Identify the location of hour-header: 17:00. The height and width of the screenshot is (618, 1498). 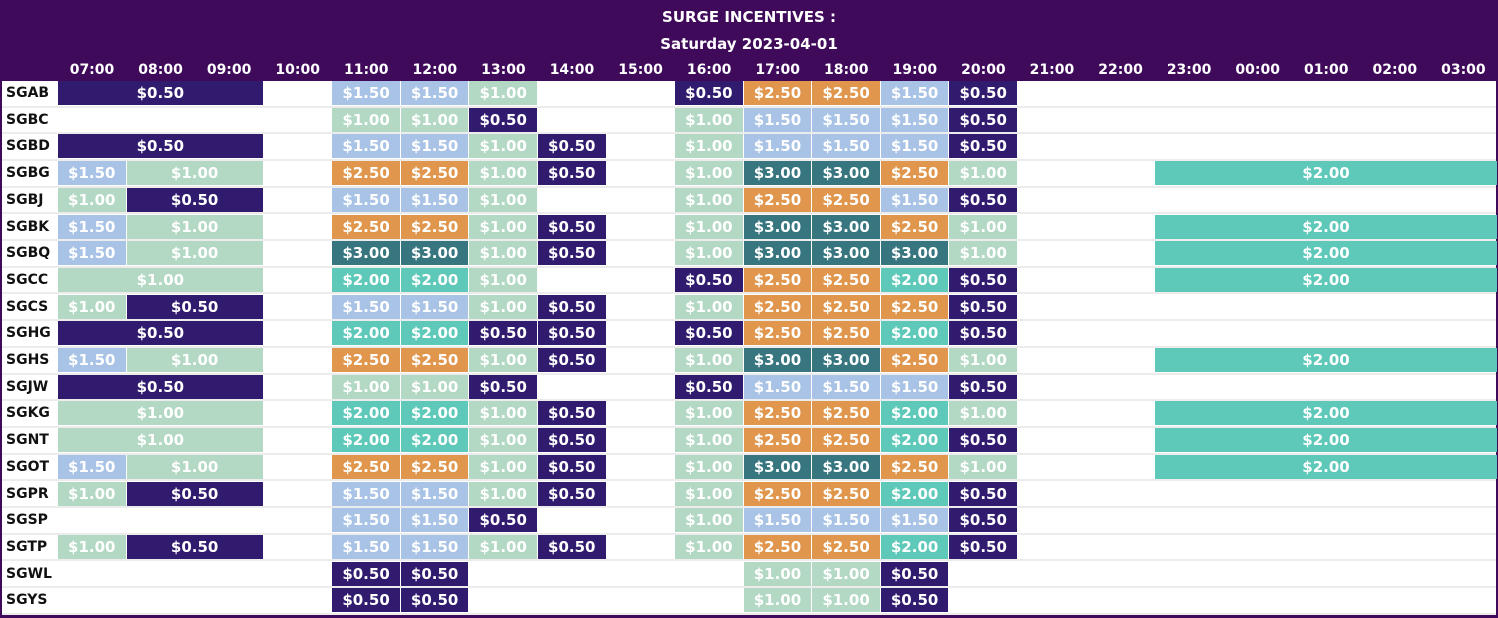
(777, 70).